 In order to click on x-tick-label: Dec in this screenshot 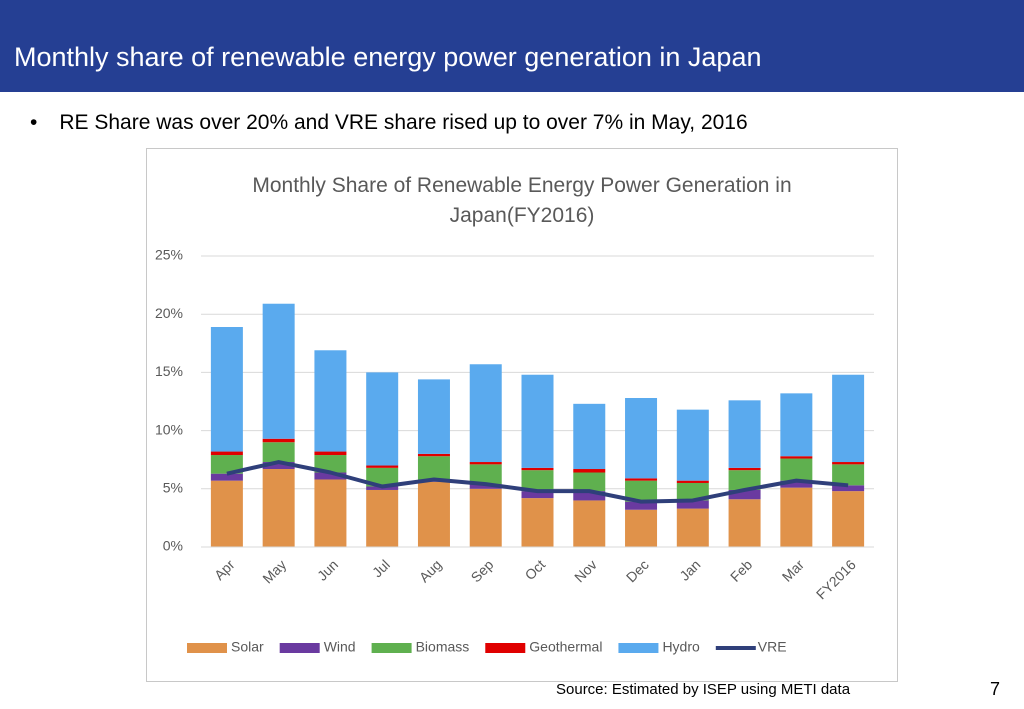, I will do `click(637, 570)`.